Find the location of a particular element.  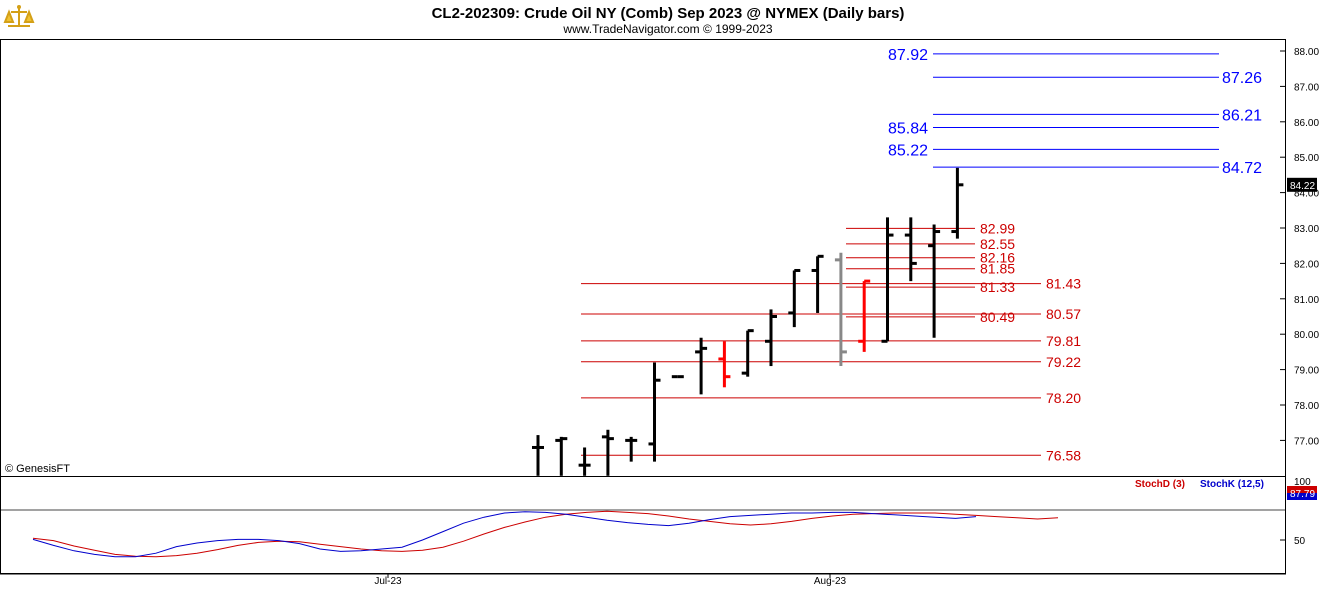

price-level-label: 80.49 is located at coordinates (997, 317).